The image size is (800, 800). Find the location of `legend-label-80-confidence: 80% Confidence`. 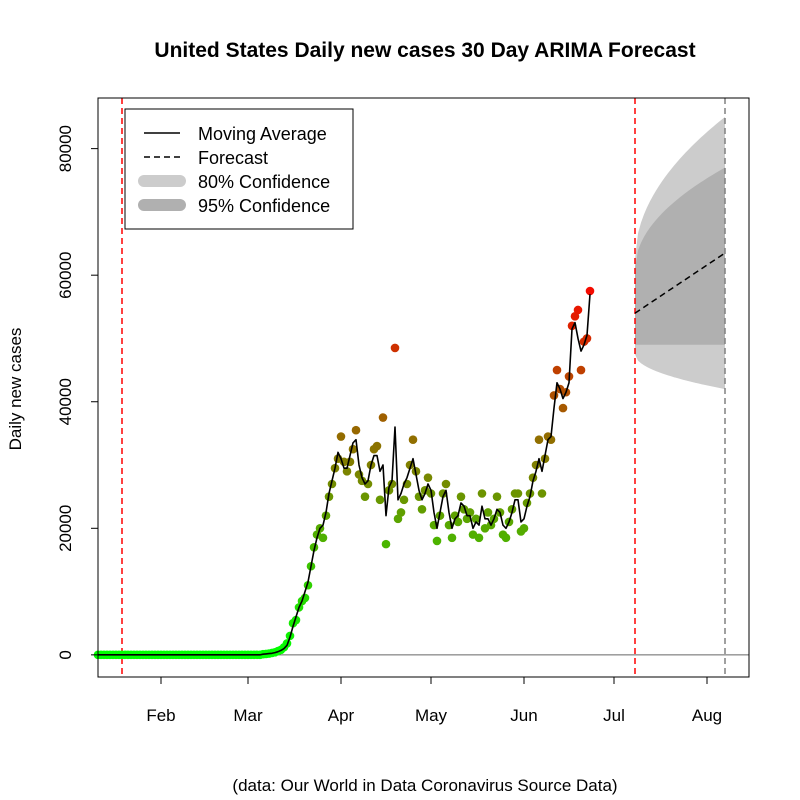

legend-label-80-confidence: 80% Confidence is located at coordinates (264, 182).